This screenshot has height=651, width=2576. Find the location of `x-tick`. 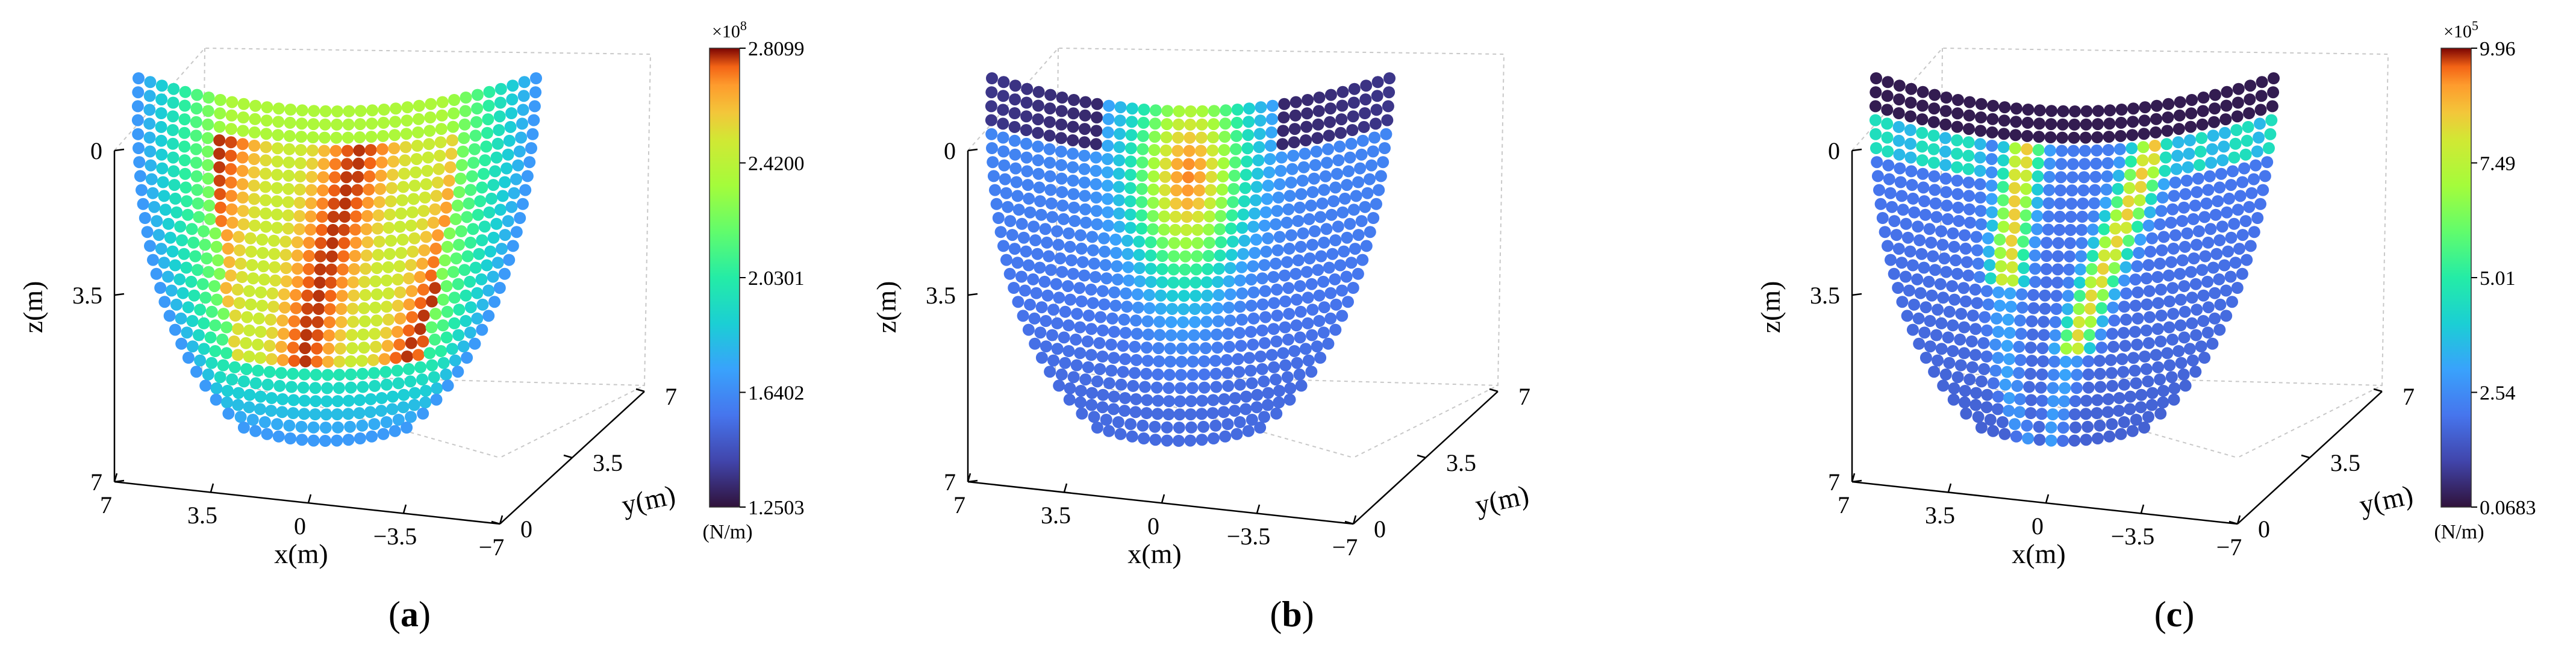

x-tick is located at coordinates (501, 520).